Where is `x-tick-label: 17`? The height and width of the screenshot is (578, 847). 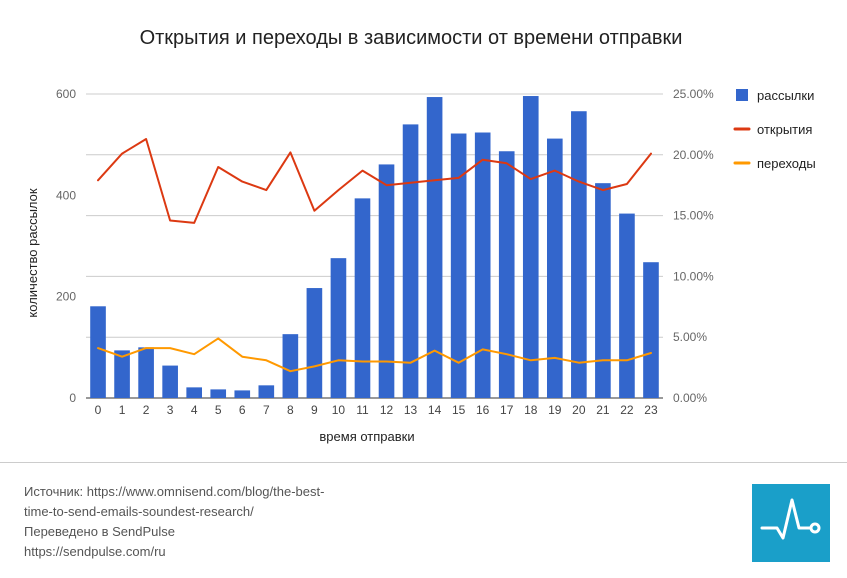
x-tick-label: 17 is located at coordinates (507, 410).